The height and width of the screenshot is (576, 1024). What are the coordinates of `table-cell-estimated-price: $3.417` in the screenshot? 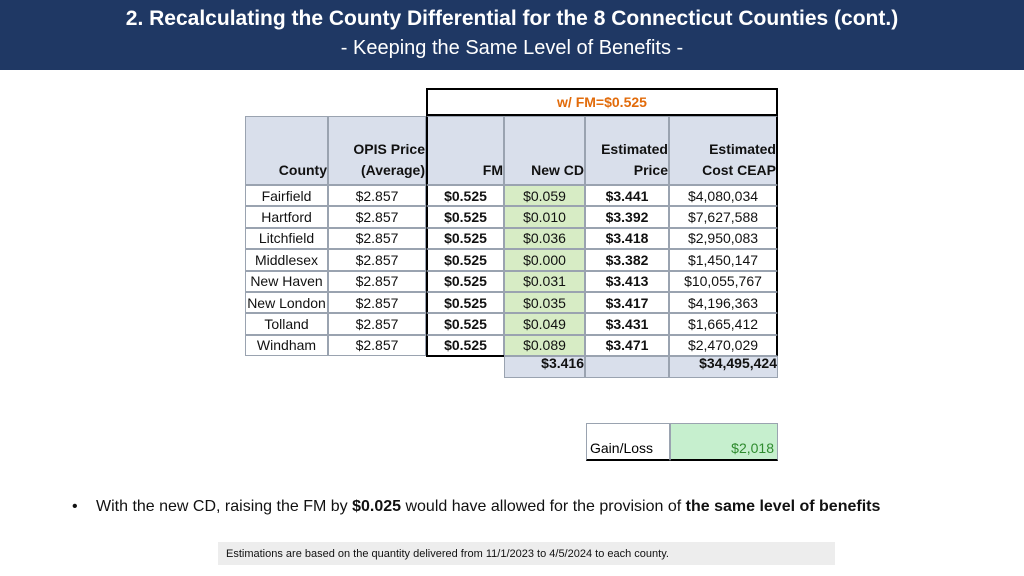 It's located at (627, 303).